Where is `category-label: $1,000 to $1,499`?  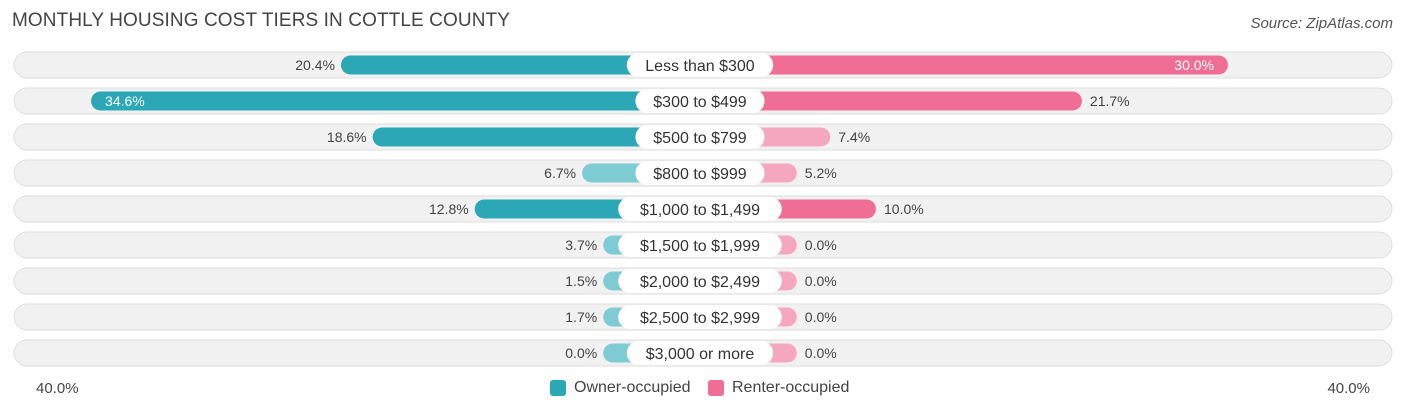 category-label: $1,000 to $1,499 is located at coordinates (700, 210).